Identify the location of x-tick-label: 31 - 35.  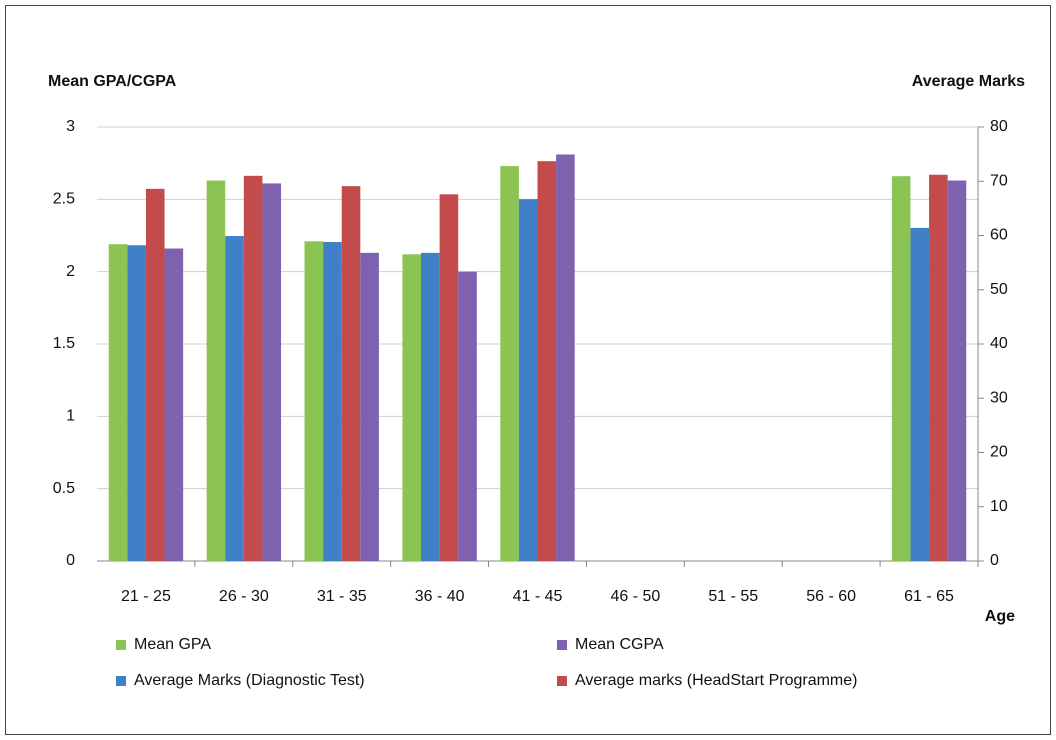
(342, 596).